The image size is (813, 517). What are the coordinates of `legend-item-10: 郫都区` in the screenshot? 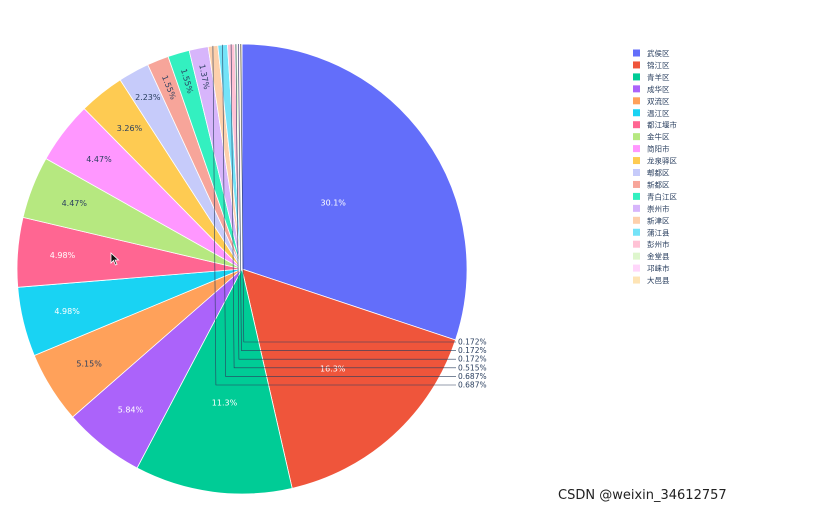 It's located at (651, 173).